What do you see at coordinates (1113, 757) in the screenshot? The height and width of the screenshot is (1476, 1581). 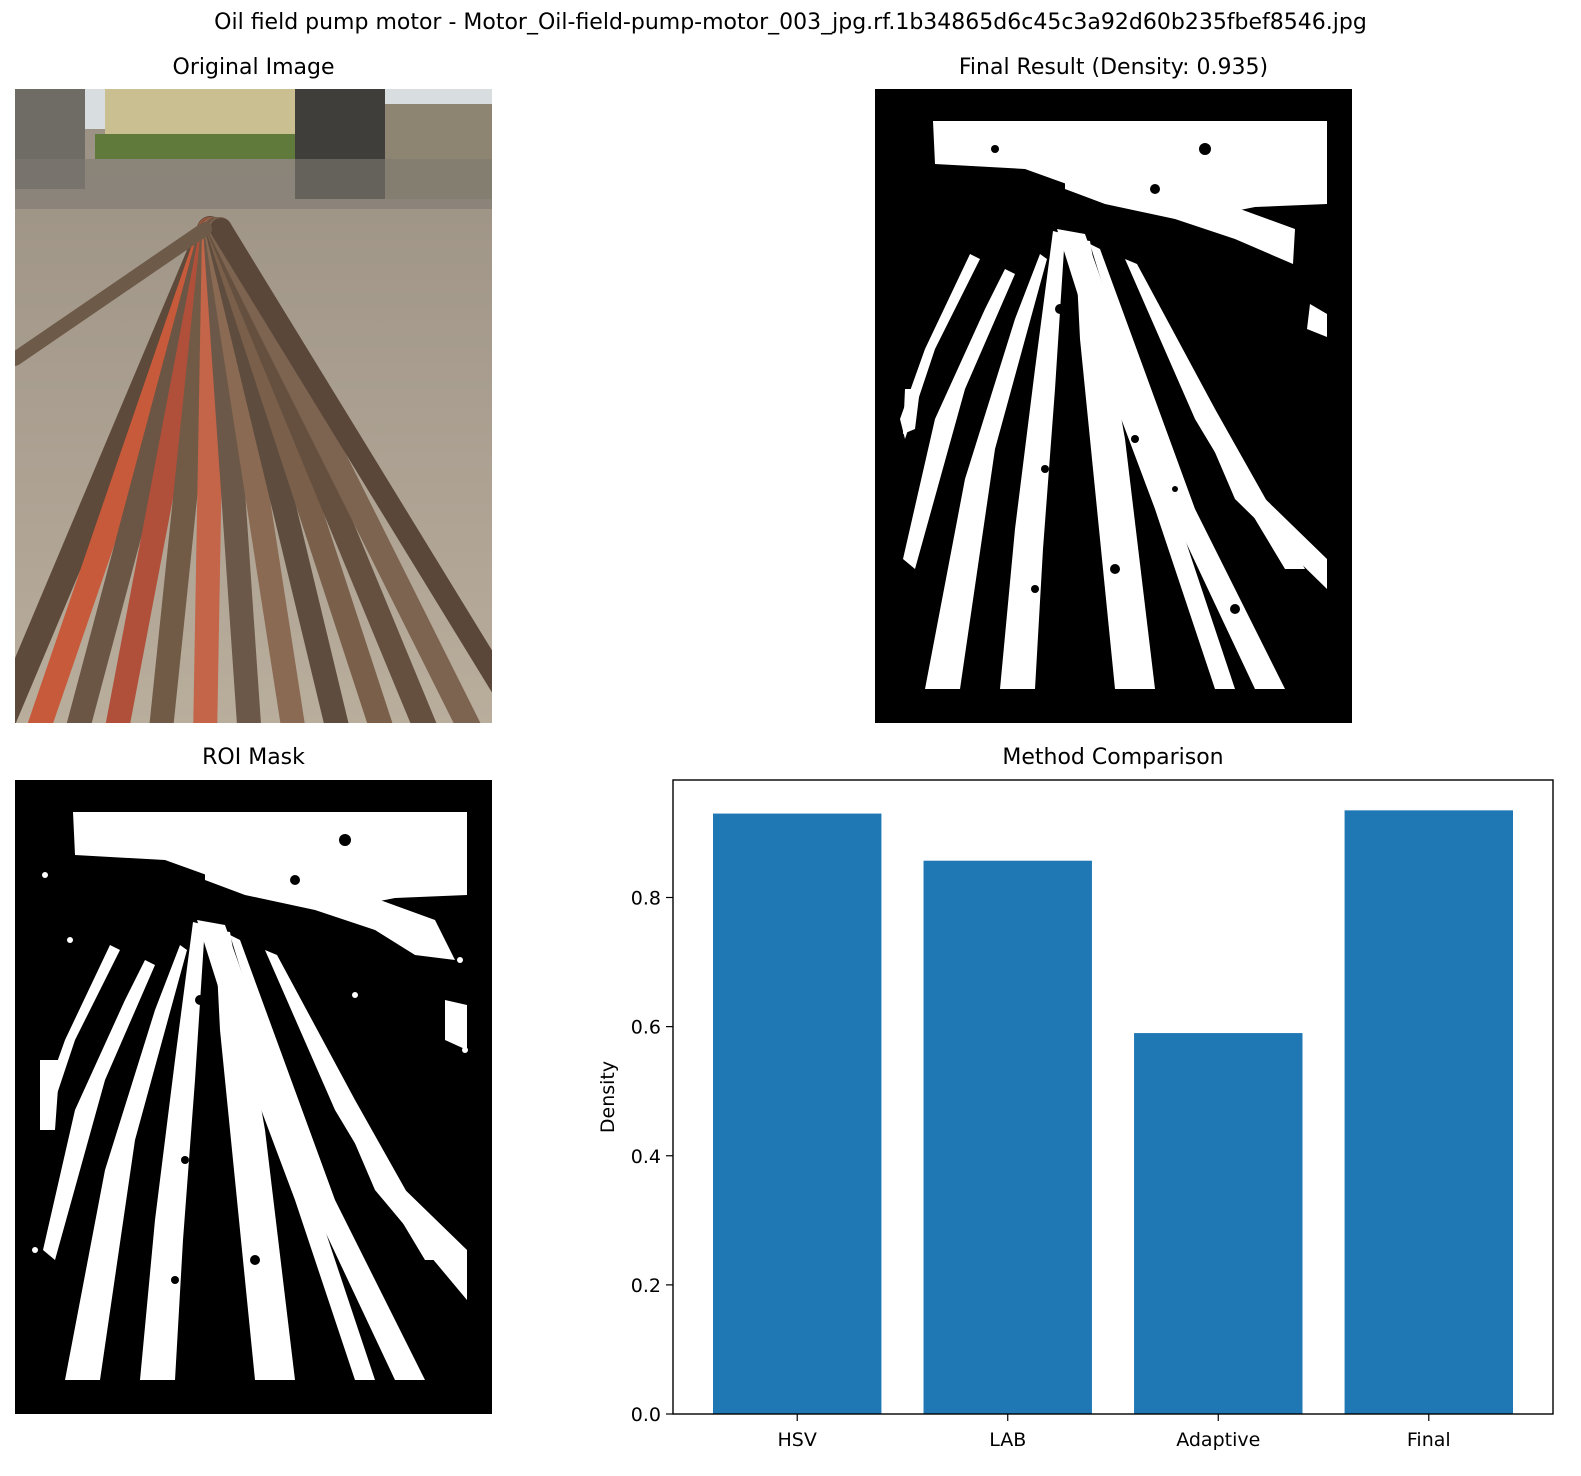 I see `method-comparison-title: Method Comparison` at bounding box center [1113, 757].